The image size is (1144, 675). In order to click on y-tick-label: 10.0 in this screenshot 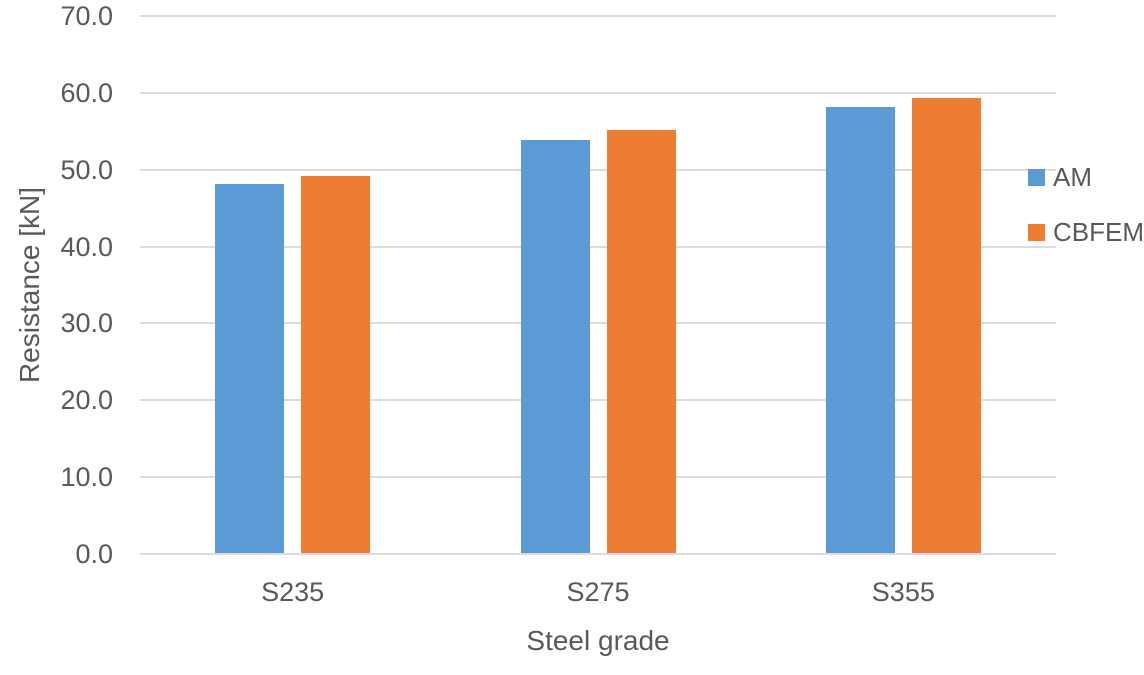, I will do `click(86, 477)`.